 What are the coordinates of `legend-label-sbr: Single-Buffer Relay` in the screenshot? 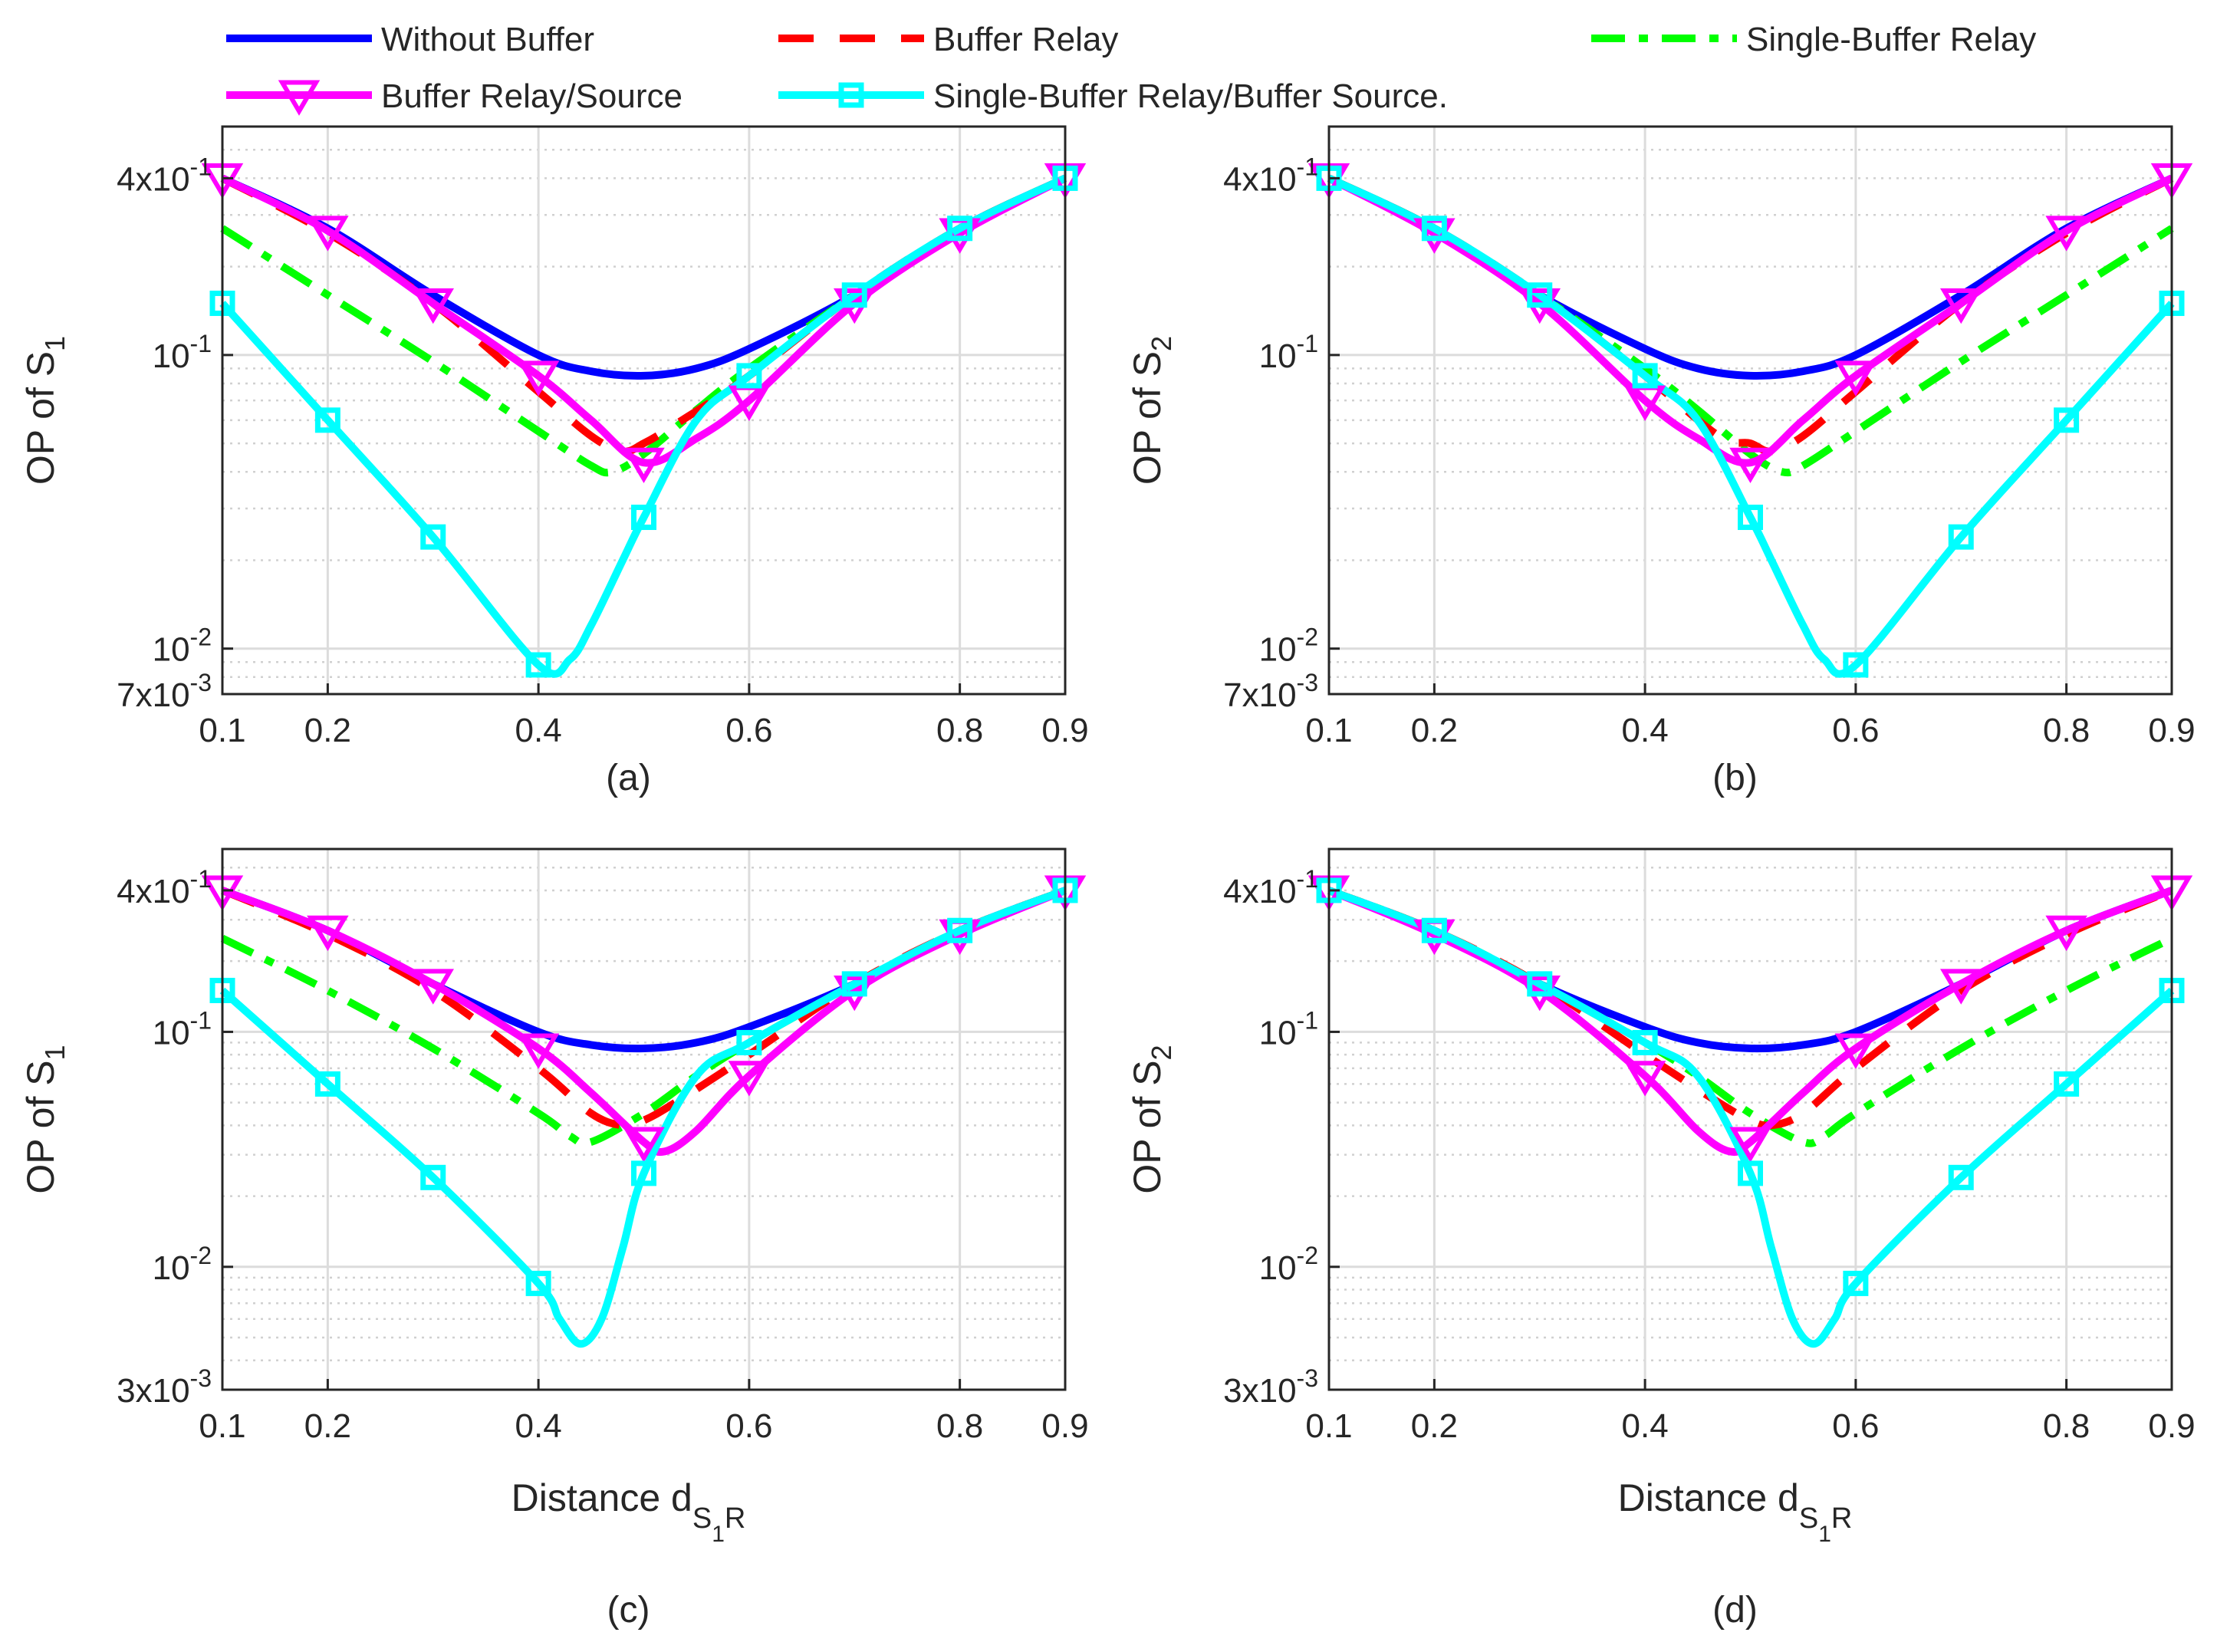 It's located at (1891, 39).